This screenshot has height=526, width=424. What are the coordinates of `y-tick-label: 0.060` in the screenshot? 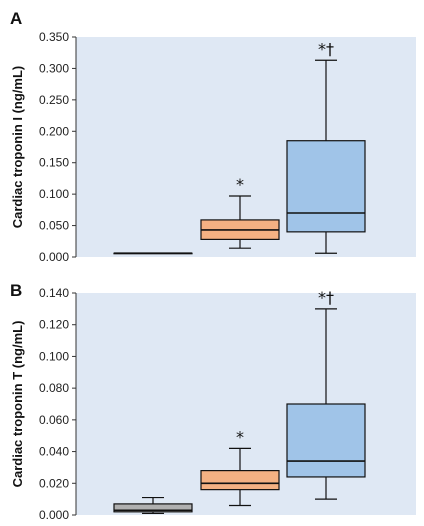 It's located at (54, 420).